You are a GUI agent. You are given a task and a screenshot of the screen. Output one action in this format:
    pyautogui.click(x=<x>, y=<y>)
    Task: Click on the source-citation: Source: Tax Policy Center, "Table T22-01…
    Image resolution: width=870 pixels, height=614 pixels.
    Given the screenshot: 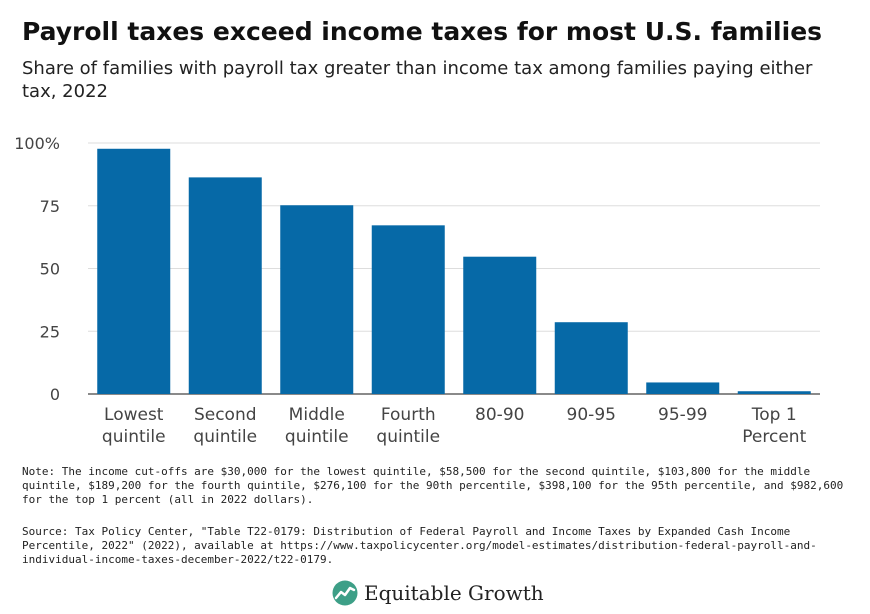 What is the action you would take?
    pyautogui.click(x=419, y=545)
    